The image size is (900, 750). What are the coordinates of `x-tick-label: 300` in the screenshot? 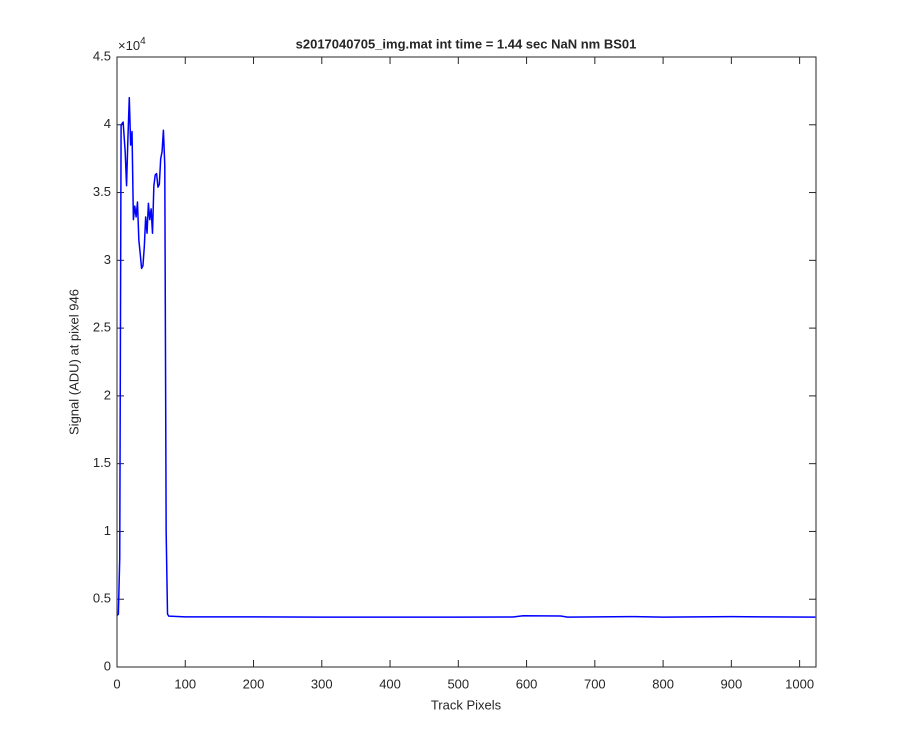 It's located at (322, 683).